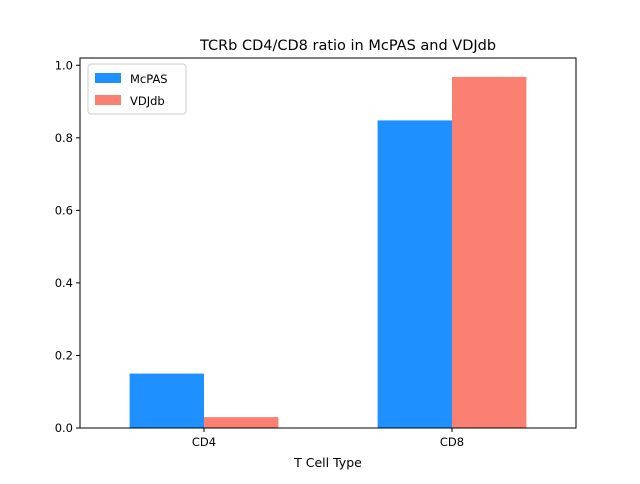  I want to click on legend: McPAS VDJdb, so click(137, 89).